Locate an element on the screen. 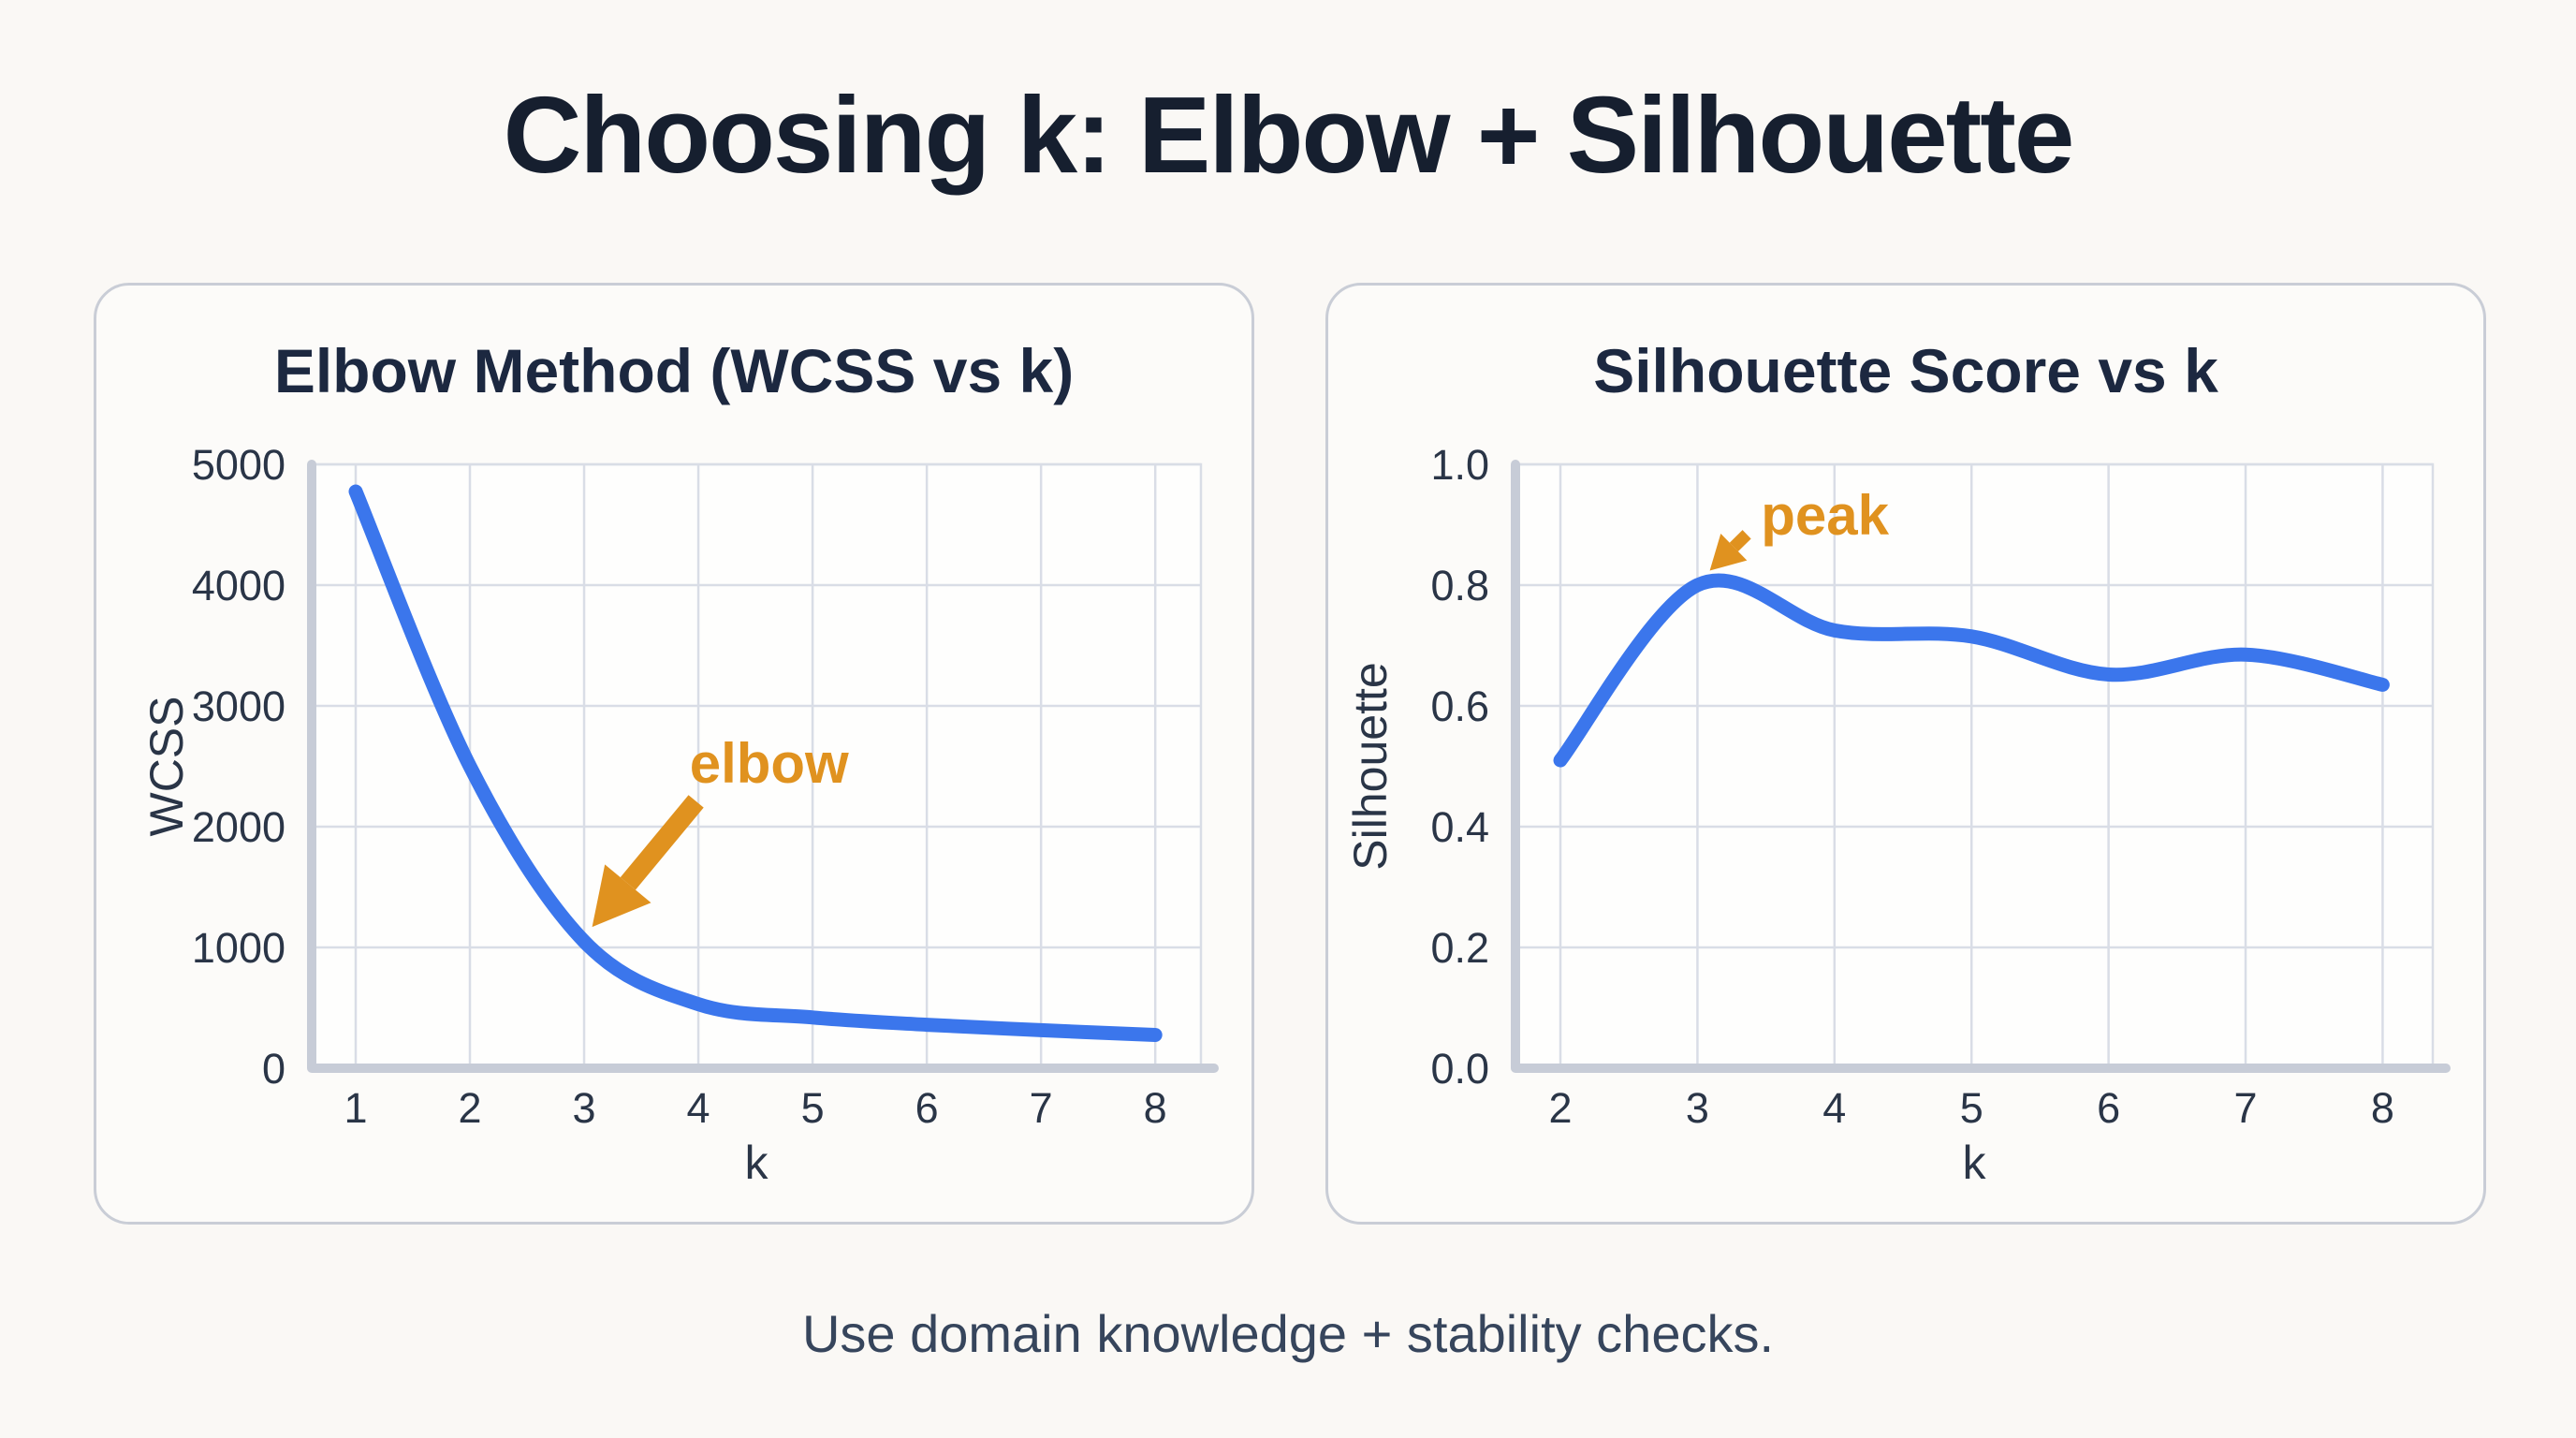 Image resolution: width=2576 pixels, height=1438 pixels. y-tick-label: 0.6 is located at coordinates (1459, 706).